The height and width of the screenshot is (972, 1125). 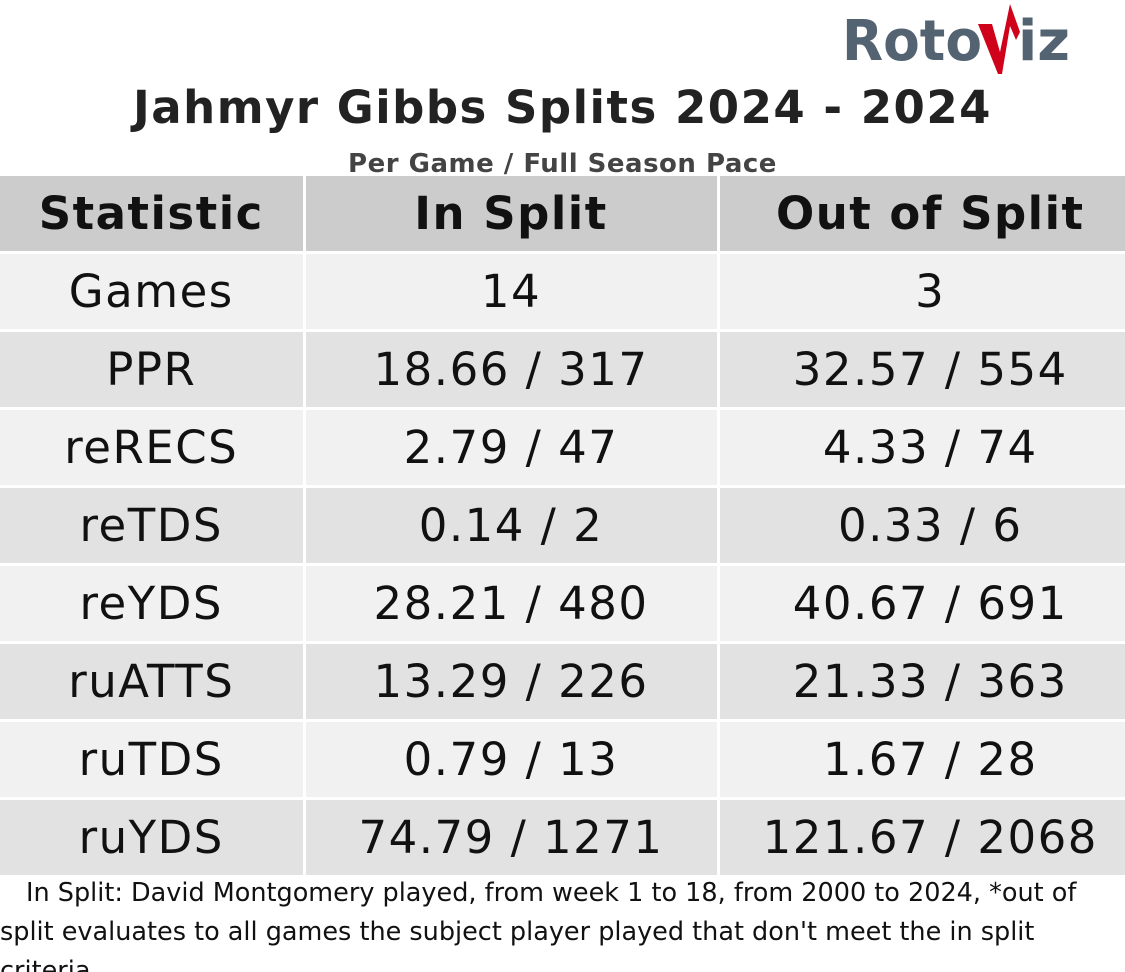 I want to click on table-row: reTDS 0.14 / 2 0.33 / 6, so click(x=562, y=526).